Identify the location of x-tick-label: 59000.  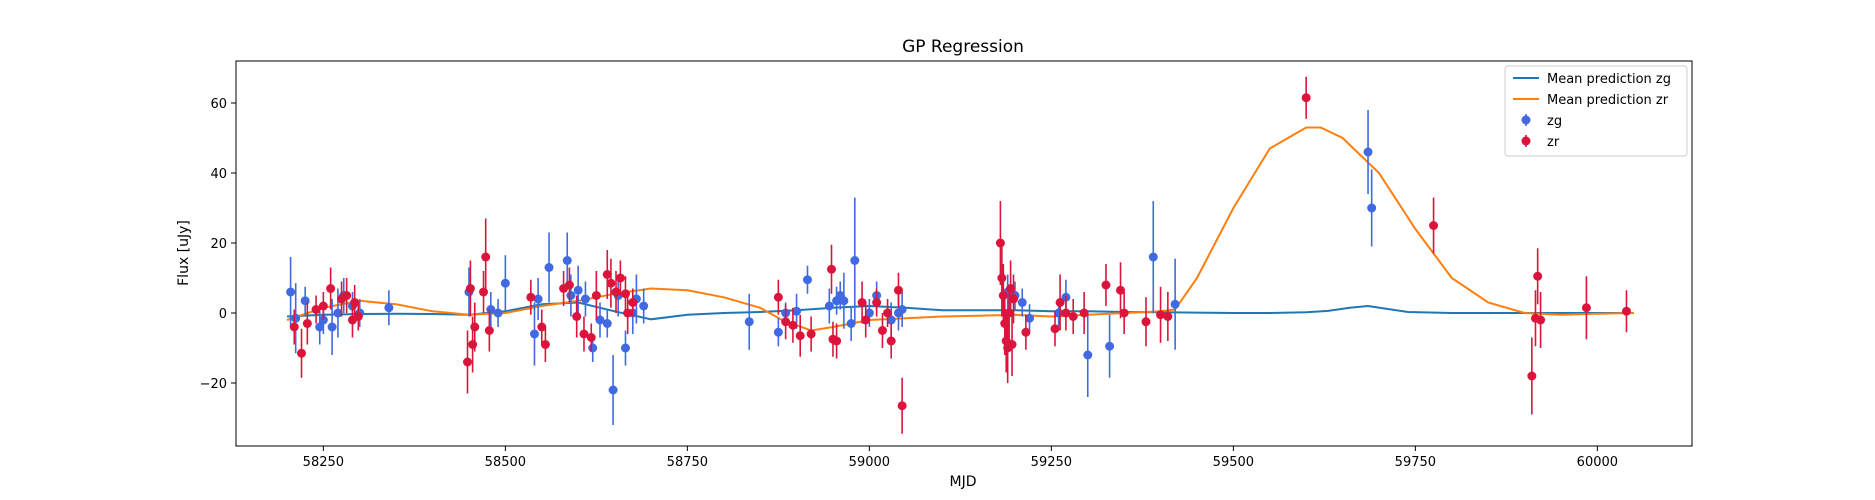
(869, 462).